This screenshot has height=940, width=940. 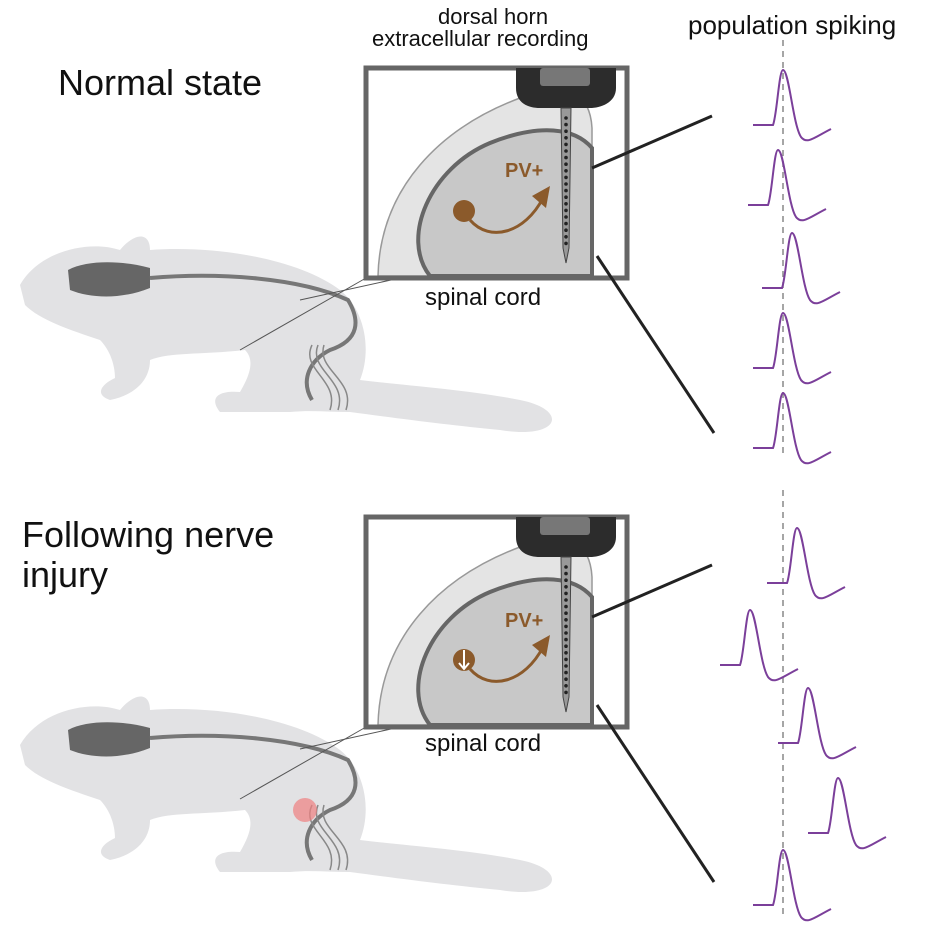 What do you see at coordinates (148, 534) in the screenshot?
I see `injury-title-line1: Following nerve` at bounding box center [148, 534].